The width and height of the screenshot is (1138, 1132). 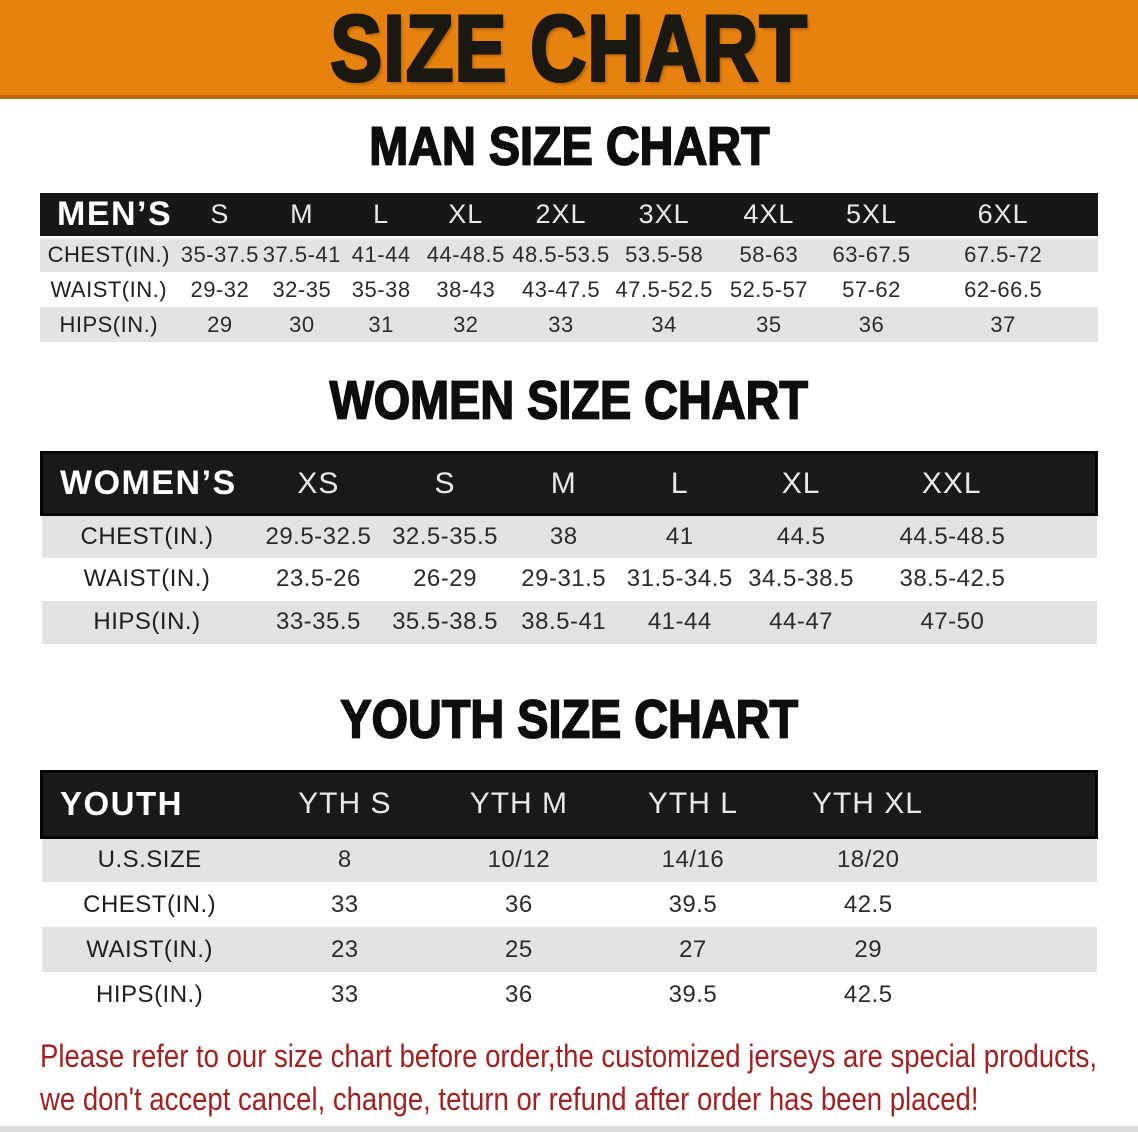 What do you see at coordinates (568, 719) in the screenshot?
I see `youth-section-title: YOUTH SIZE CHART` at bounding box center [568, 719].